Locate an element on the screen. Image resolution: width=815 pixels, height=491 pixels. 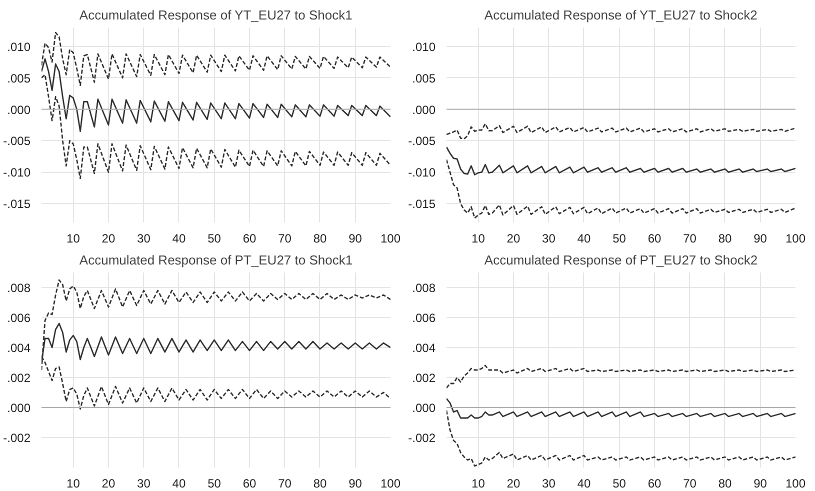
chart-title: Accumulated Response of PT_EU27 to Shock1 is located at coordinates (216, 260).